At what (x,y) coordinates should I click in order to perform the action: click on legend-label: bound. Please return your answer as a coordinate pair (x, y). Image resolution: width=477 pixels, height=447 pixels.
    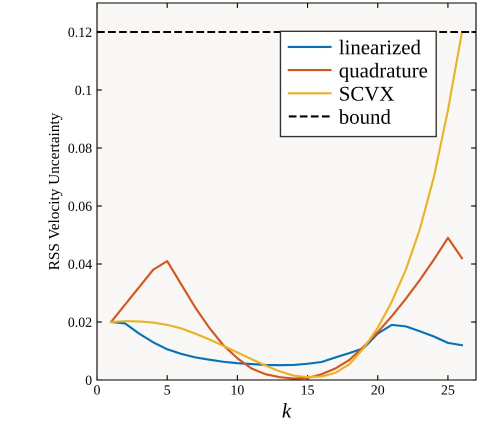
    Looking at the image, I should click on (364, 116).